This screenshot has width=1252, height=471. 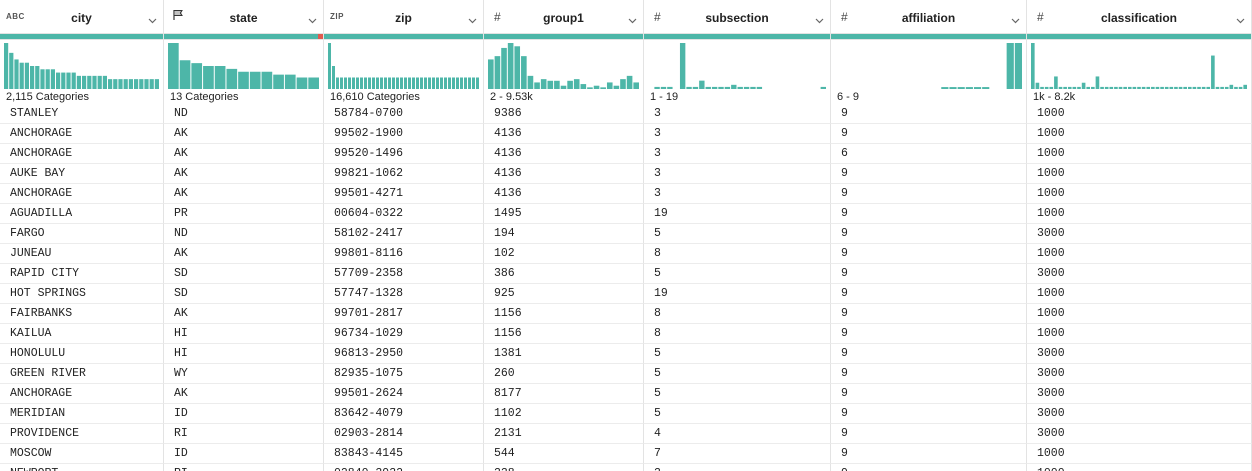 What do you see at coordinates (1139, 65) in the screenshot?
I see `histogram-classification` at bounding box center [1139, 65].